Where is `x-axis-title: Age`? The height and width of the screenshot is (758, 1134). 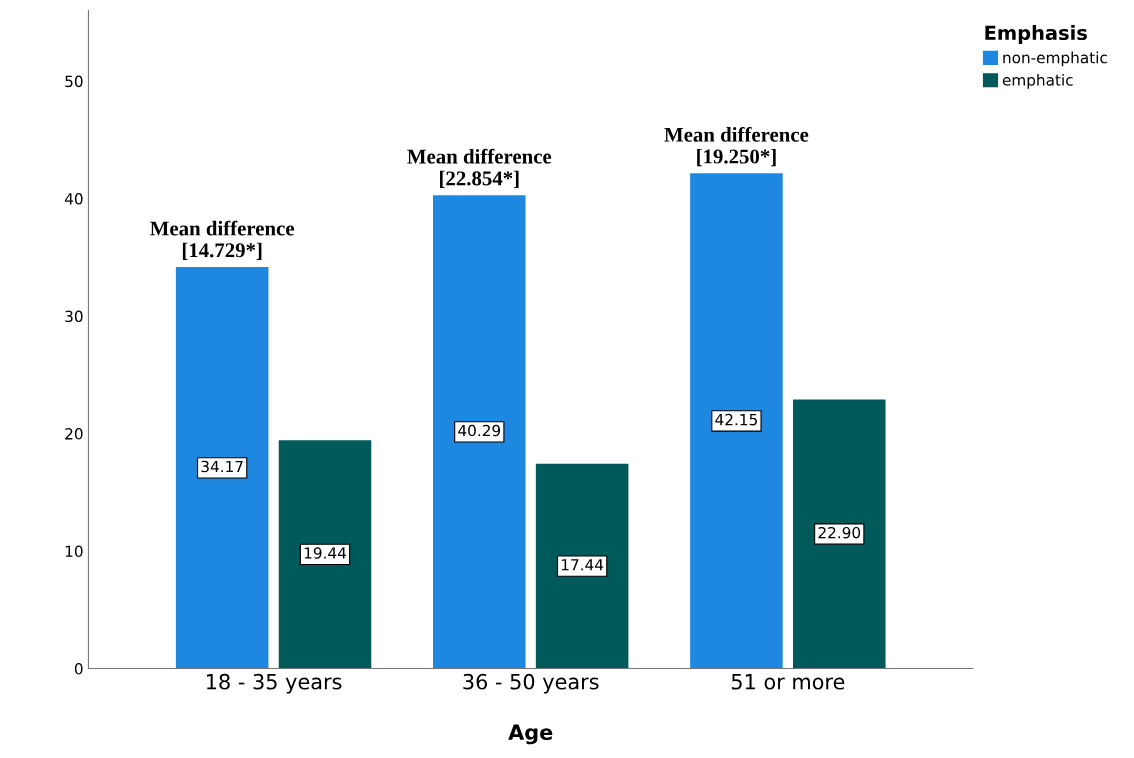
x-axis-title: Age is located at coordinates (530, 734).